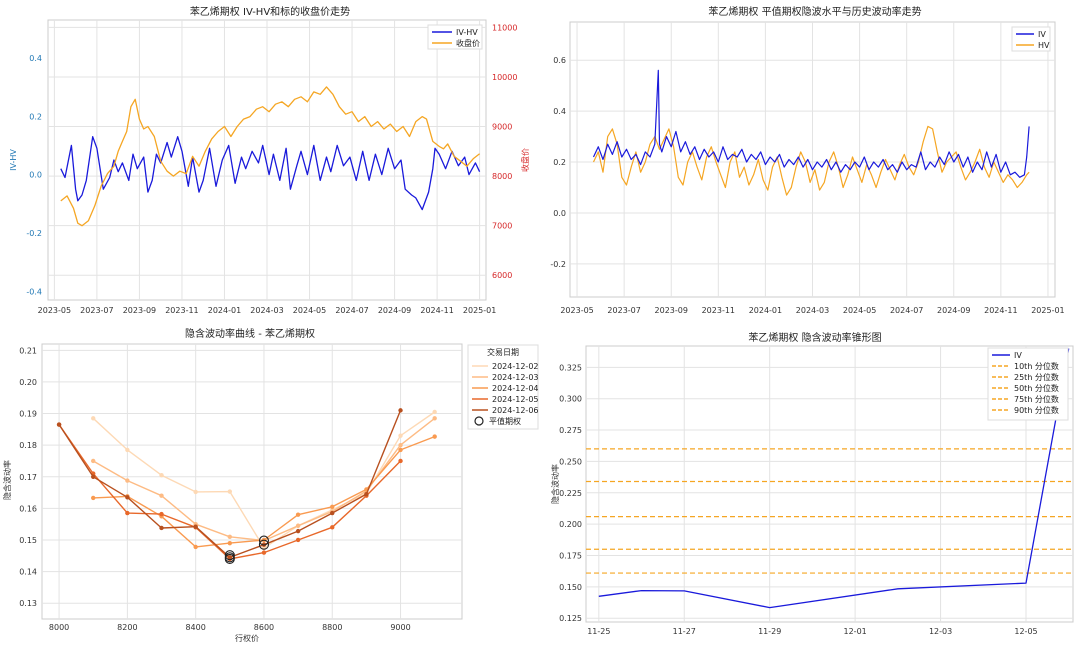 This screenshot has width=1080, height=646. Describe the element at coordinates (515, 377) in the screenshot. I see `legend-label-2024-12-03: 2024-12-03` at that location.